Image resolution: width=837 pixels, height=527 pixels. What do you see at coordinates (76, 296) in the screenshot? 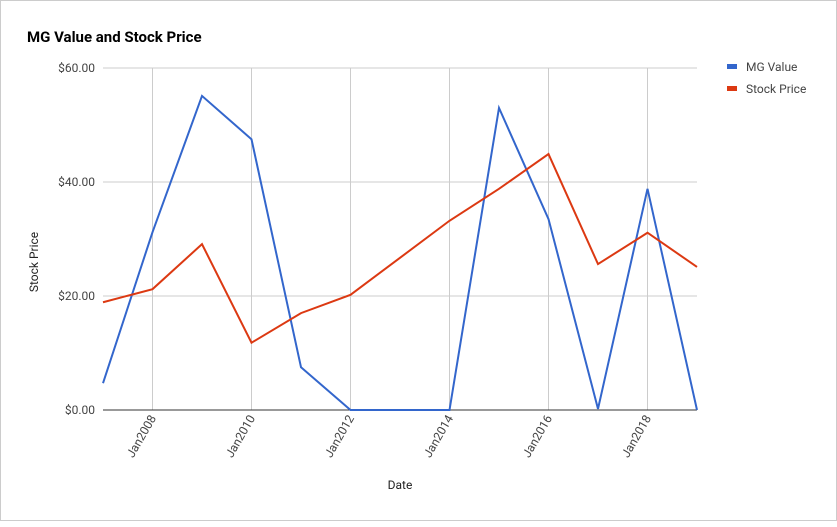
I see `y-tick-label: $20.00` at bounding box center [76, 296].